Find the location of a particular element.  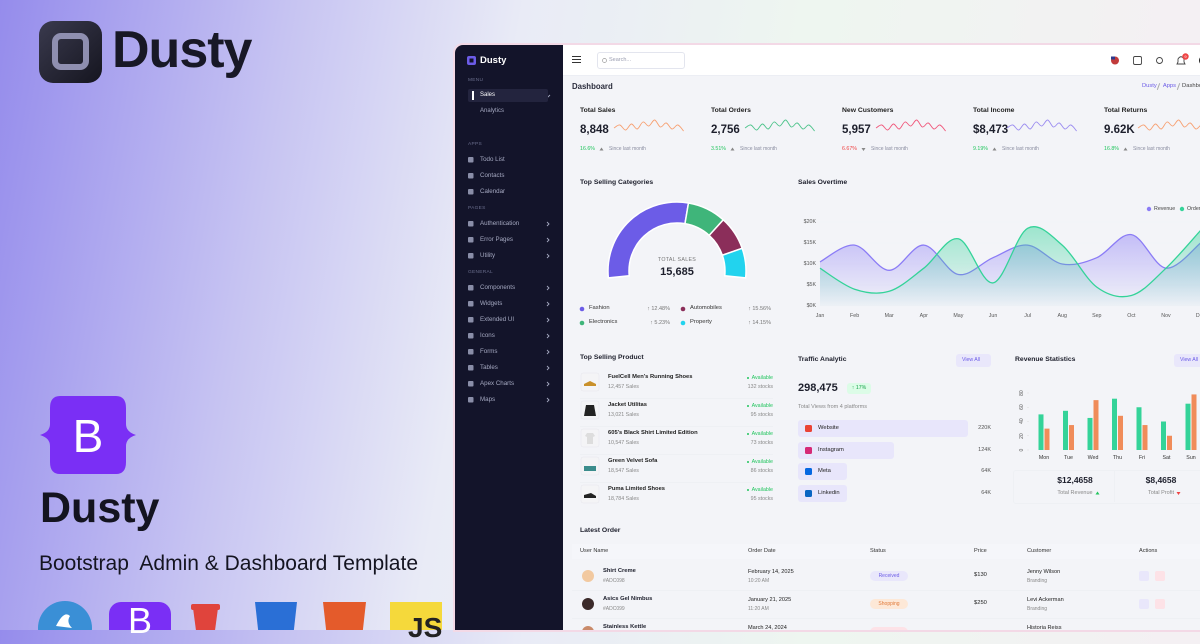

bootstrap-badge is located at coordinates (88, 435).